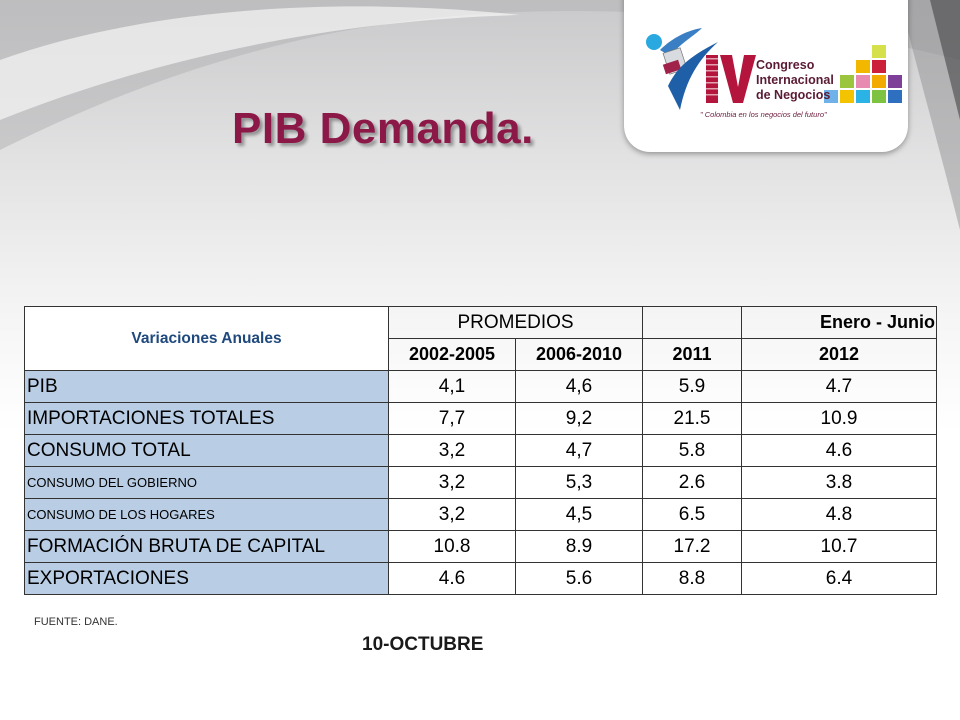 The width and height of the screenshot is (960, 720). I want to click on table-period-row: 2002-2005 2006-2010 2011 2012, so click(481, 354).